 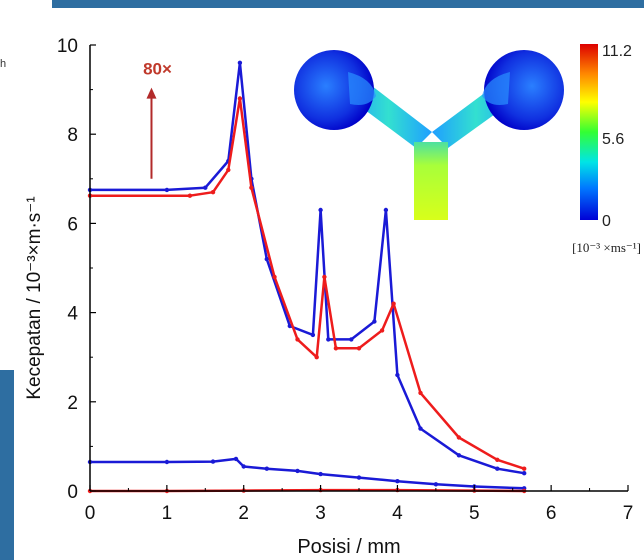 What do you see at coordinates (431, 181) in the screenshot?
I see `inset-stem` at bounding box center [431, 181].